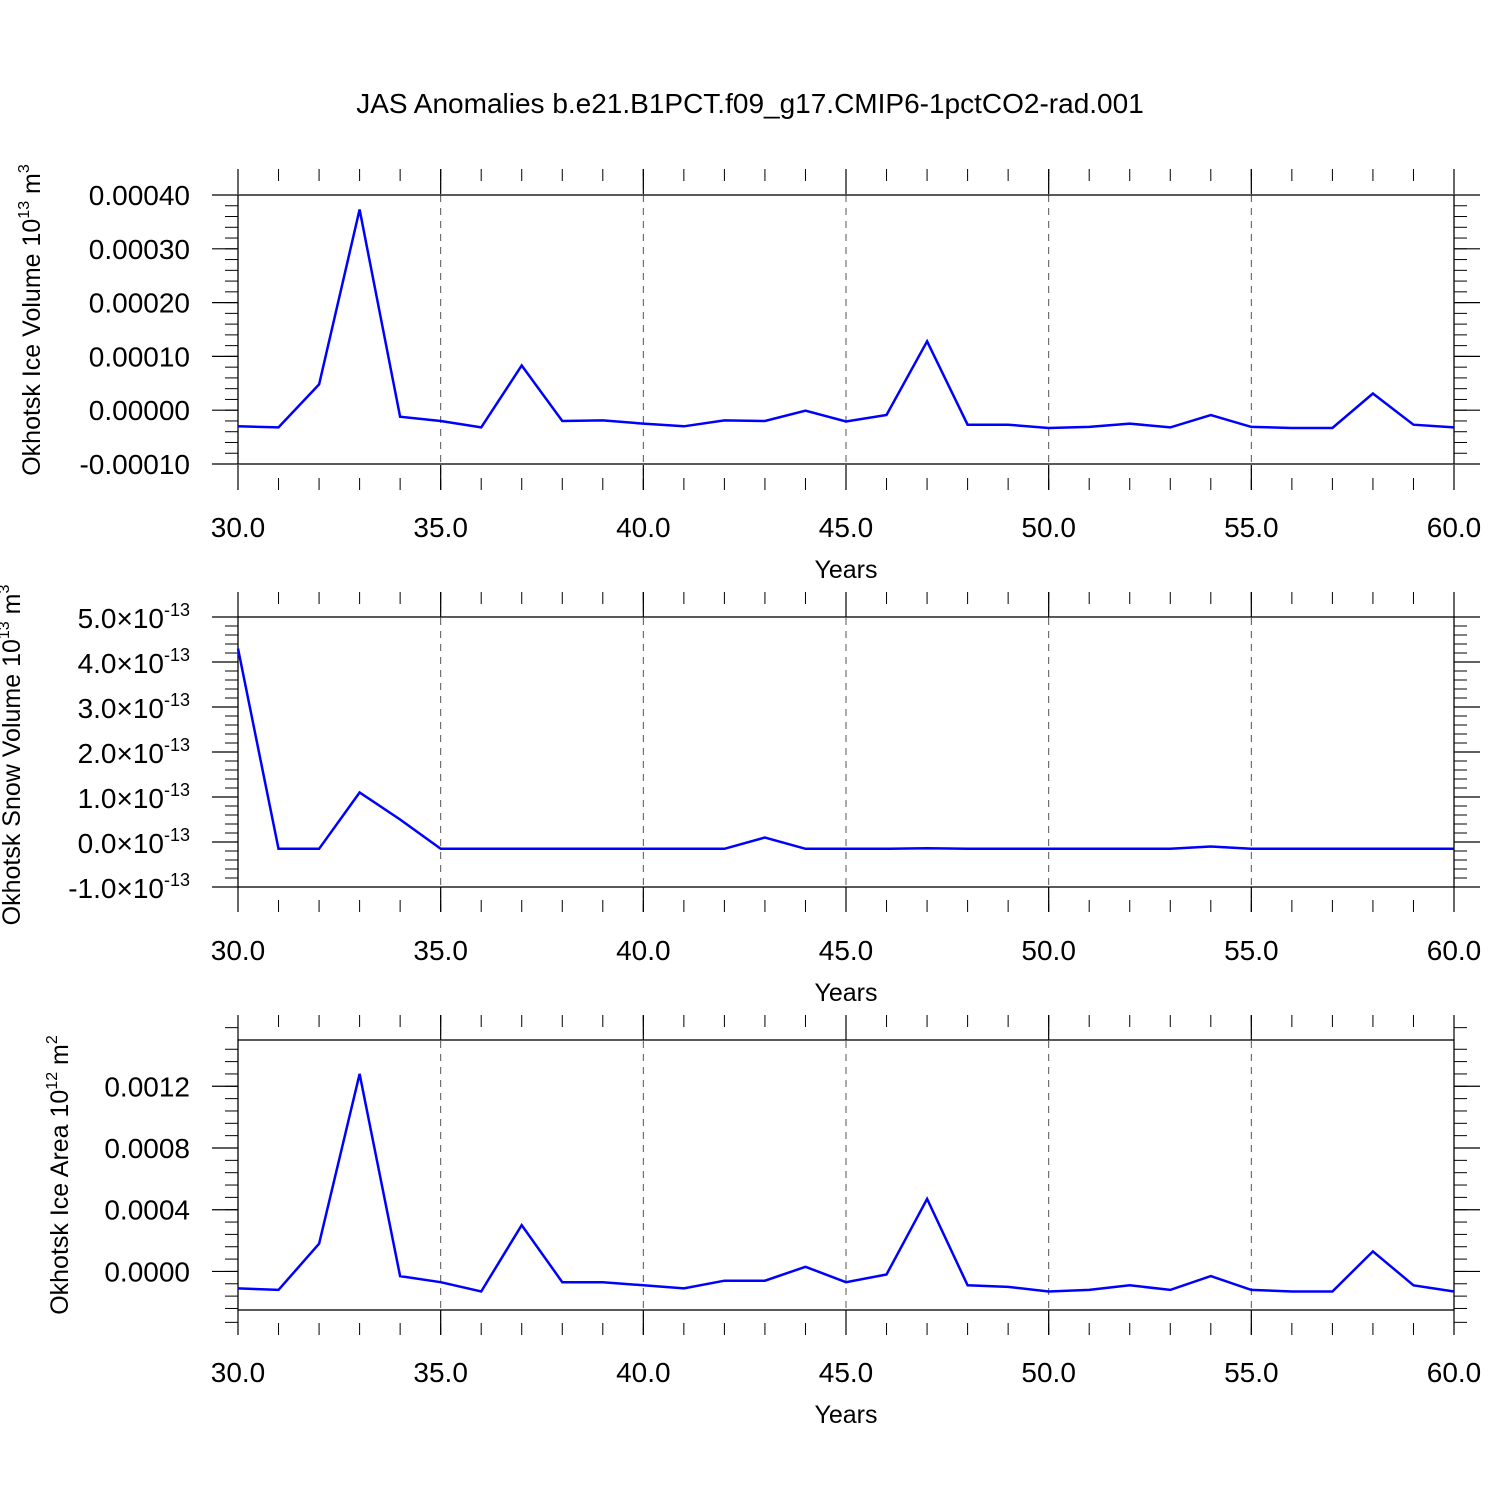  Describe the element at coordinates (134, 797) in the screenshot. I see `y-tick-label: 1.0×10⁻¹³` at that location.